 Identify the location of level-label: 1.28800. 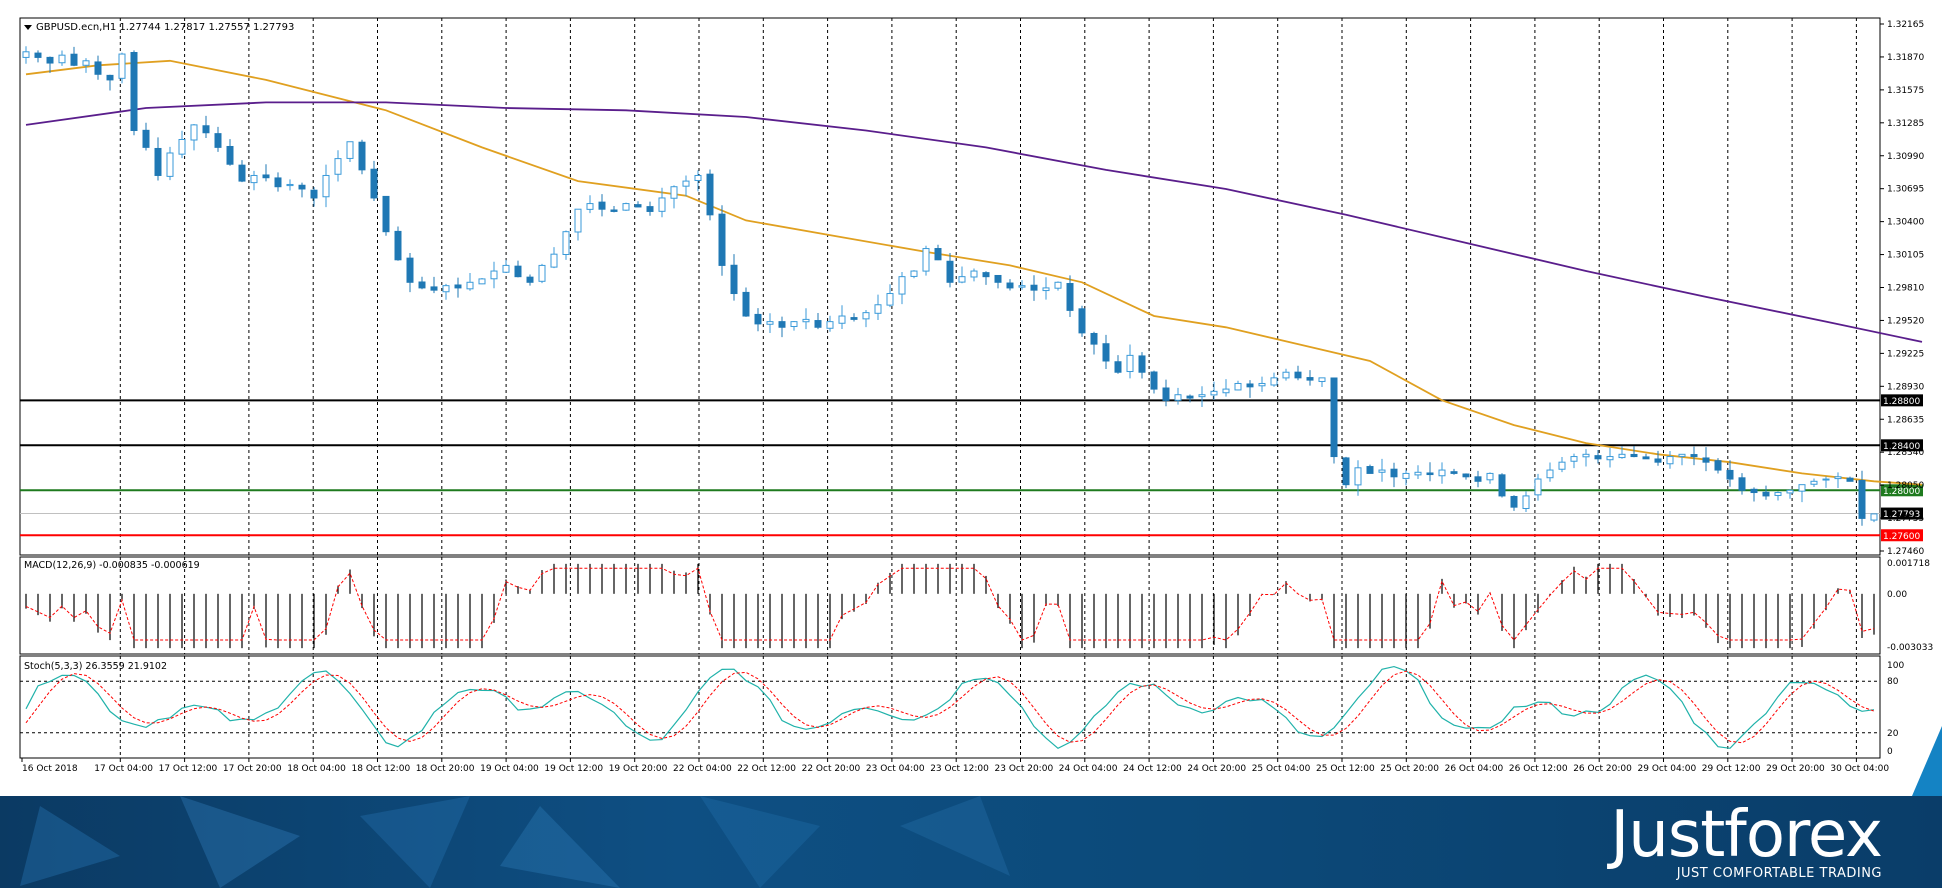
(1901, 402).